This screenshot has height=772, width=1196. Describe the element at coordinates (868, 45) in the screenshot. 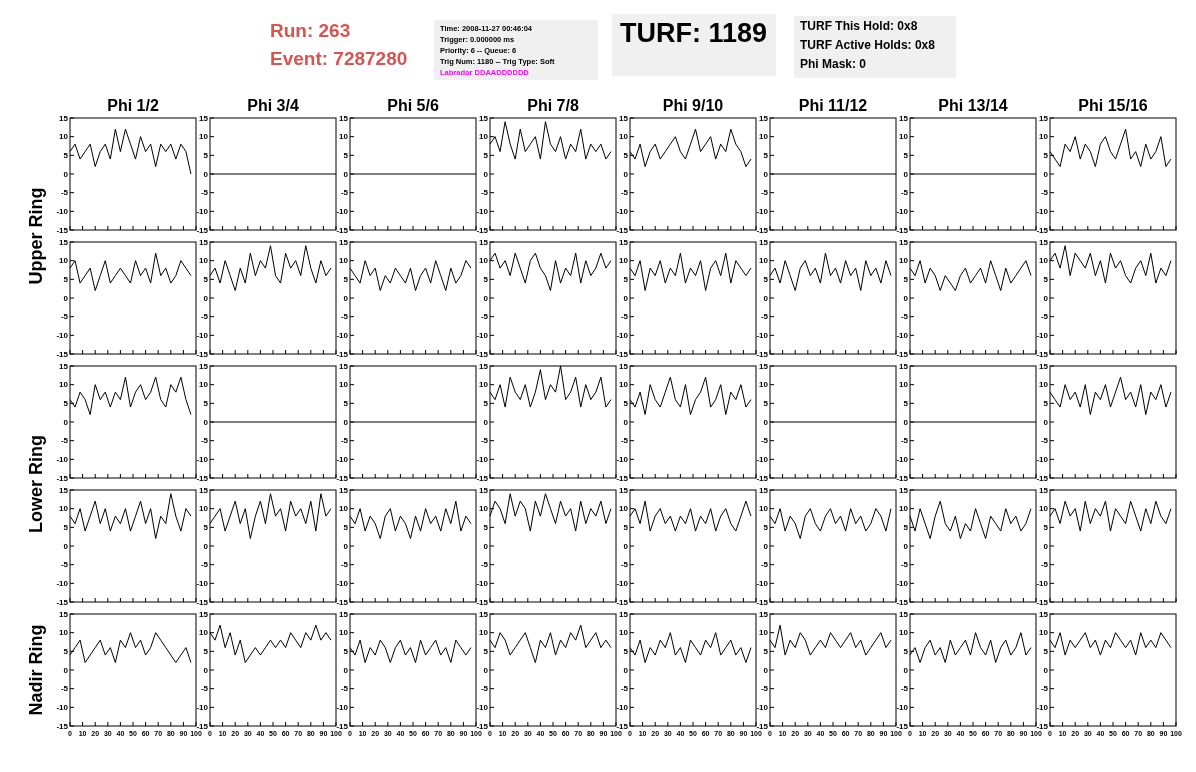

I see `text: TURF Active Holds: 0x8` at that location.